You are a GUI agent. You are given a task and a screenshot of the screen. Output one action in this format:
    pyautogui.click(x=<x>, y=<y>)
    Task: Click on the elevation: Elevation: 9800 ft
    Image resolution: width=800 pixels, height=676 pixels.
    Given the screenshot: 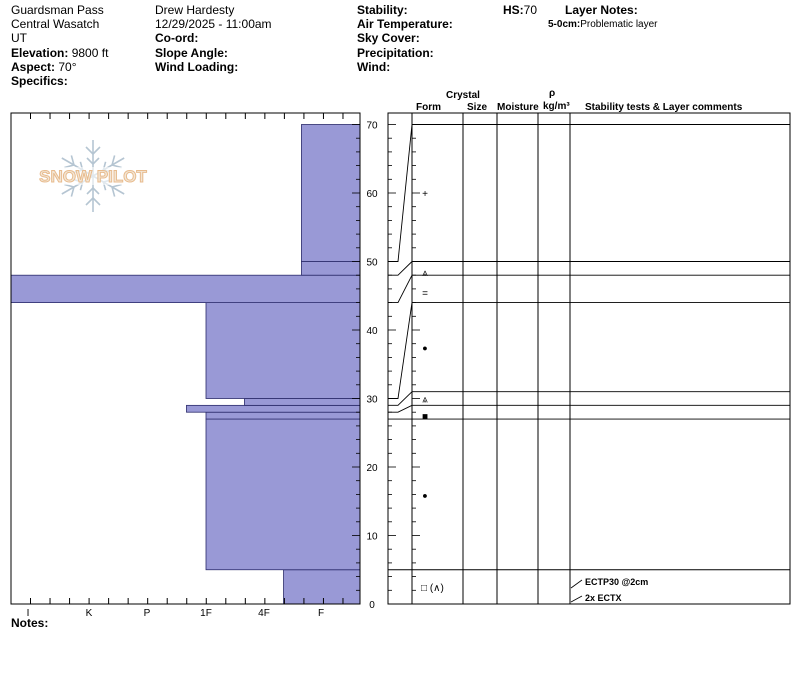 What is the action you would take?
    pyautogui.click(x=59, y=53)
    